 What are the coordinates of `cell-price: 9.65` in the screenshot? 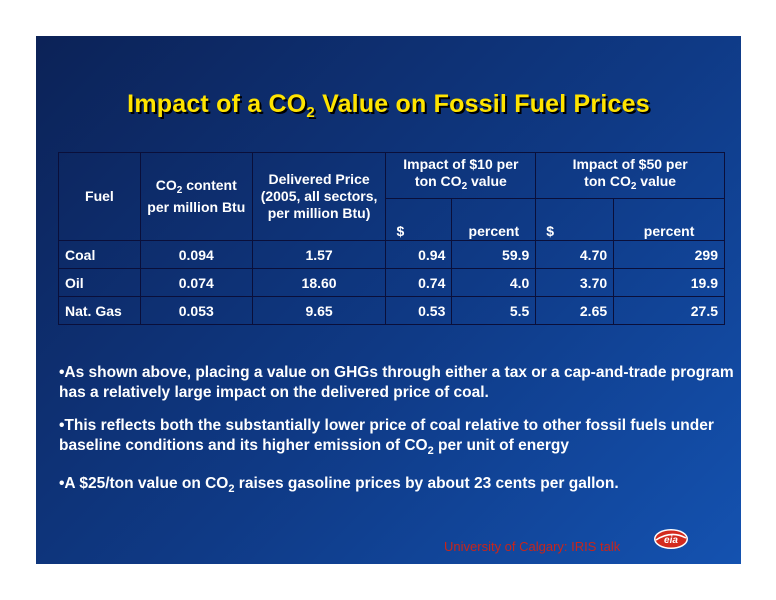 It's located at (319, 310).